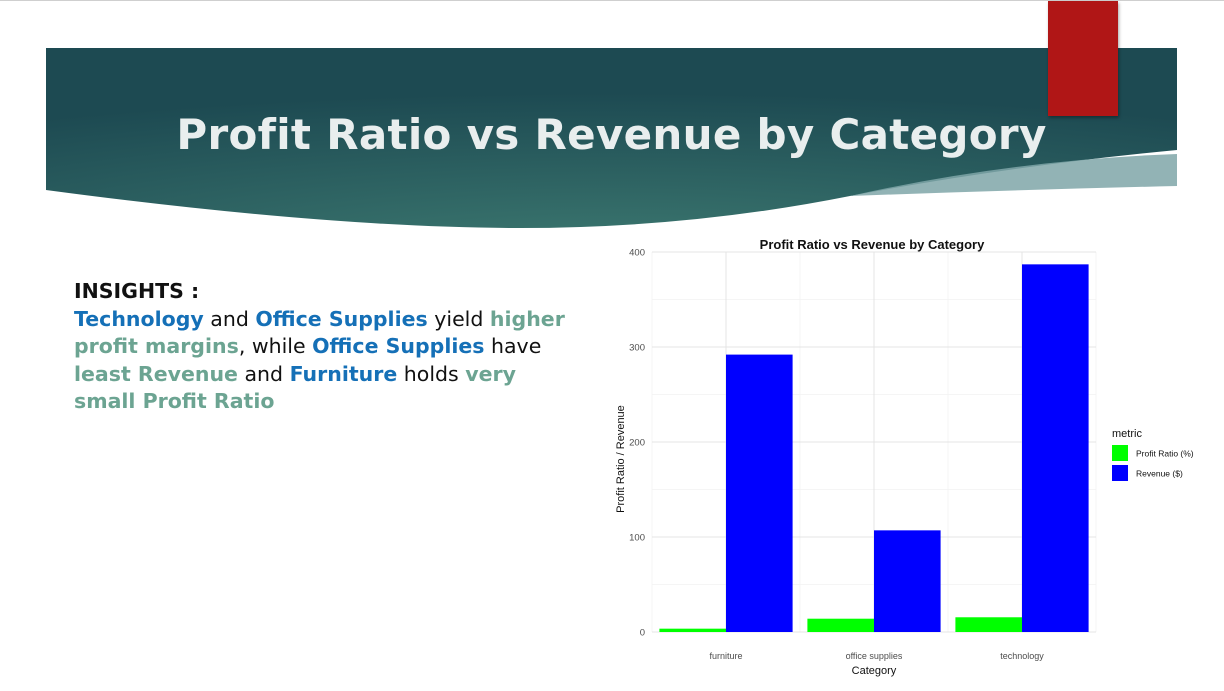 The width and height of the screenshot is (1224, 691). Describe the element at coordinates (137, 291) in the screenshot. I see `insights-heading: INSIGHTS :` at that location.